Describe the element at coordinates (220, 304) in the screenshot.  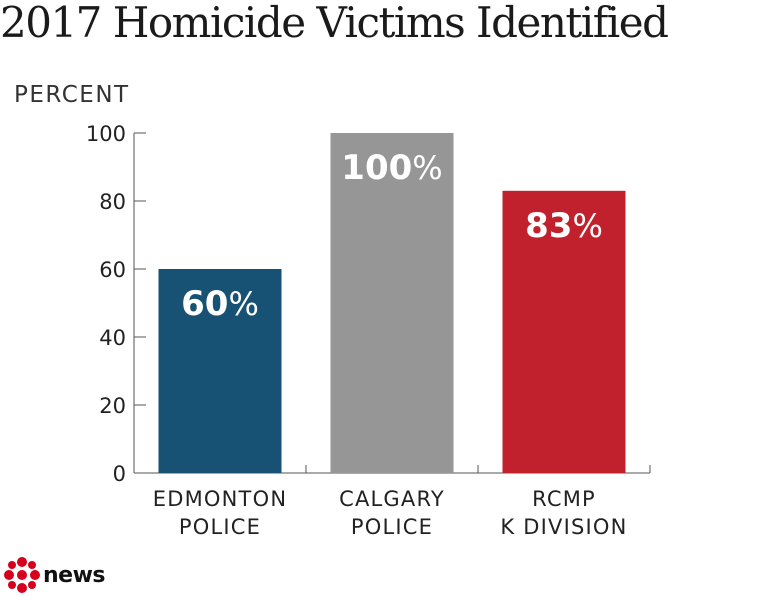
I see `bar-value-label: 60%` at that location.